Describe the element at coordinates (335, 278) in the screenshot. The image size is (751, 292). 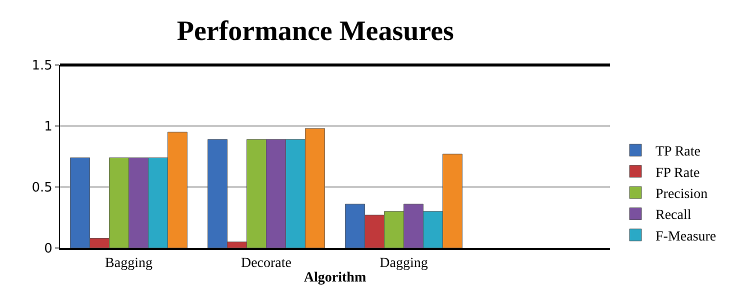
I see `x-axis-title: Algorithm` at that location.